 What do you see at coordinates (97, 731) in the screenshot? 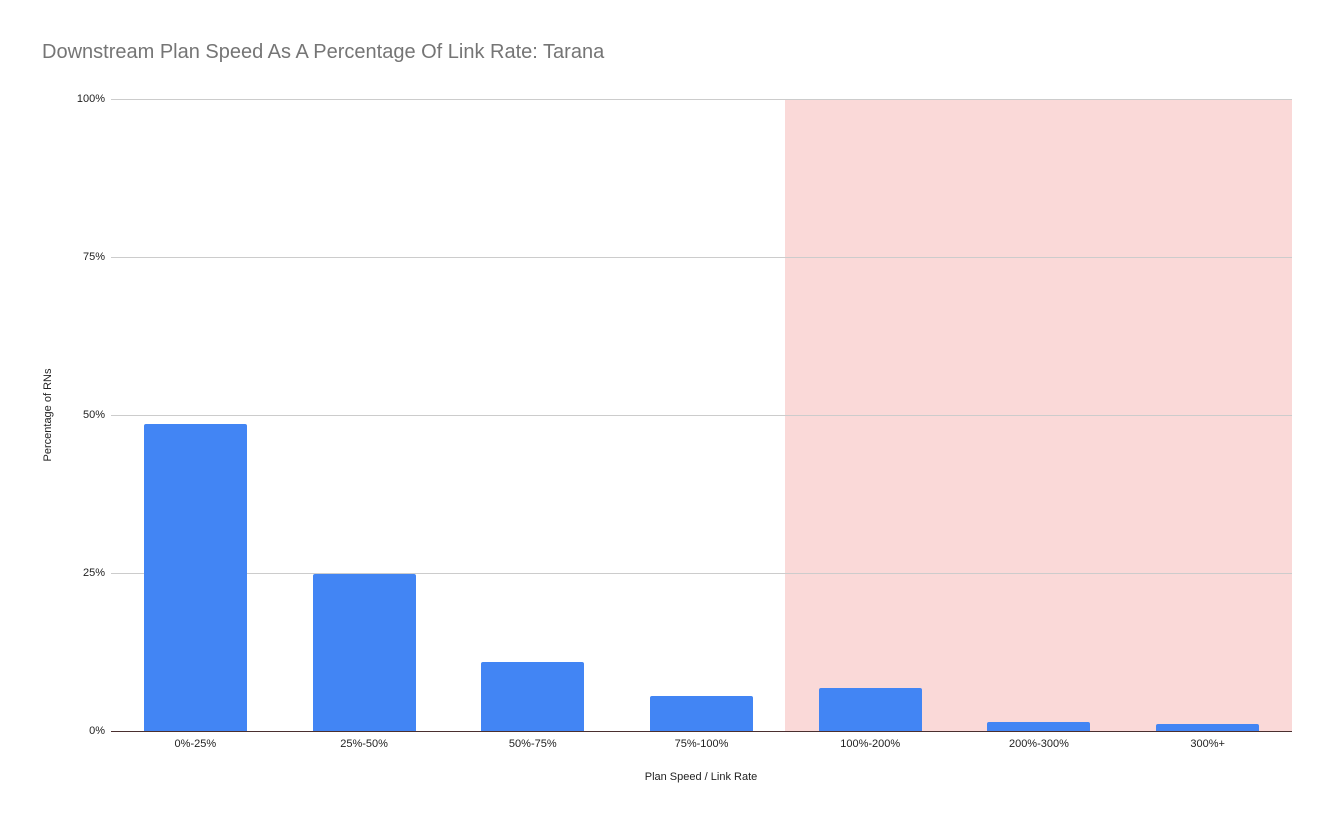
I see `y-tick-0: 0%` at bounding box center [97, 731].